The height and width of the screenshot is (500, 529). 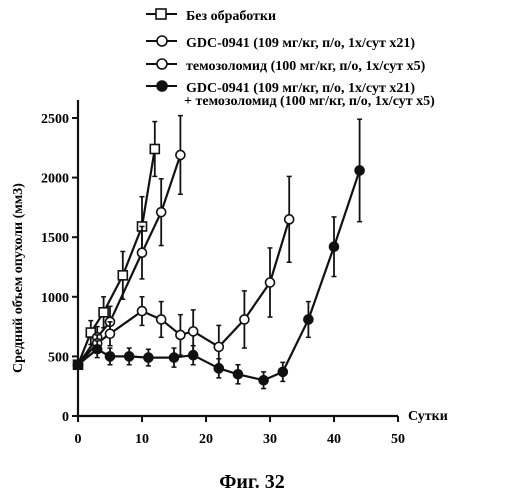 I want to click on x-tick-label: 30, so click(x=270, y=439).